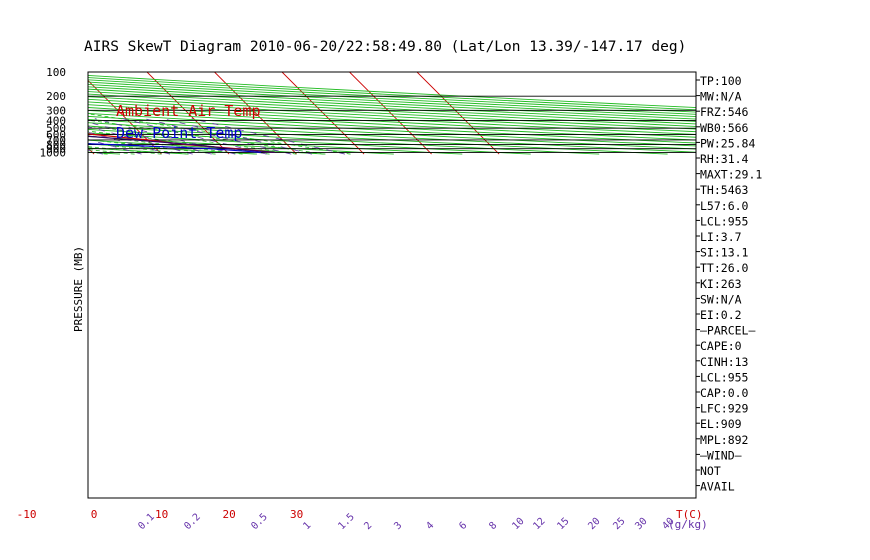 The image size is (870, 560). Describe the element at coordinates (619, 524) in the screenshot. I see `mixing-ratio-label: 25` at that location.